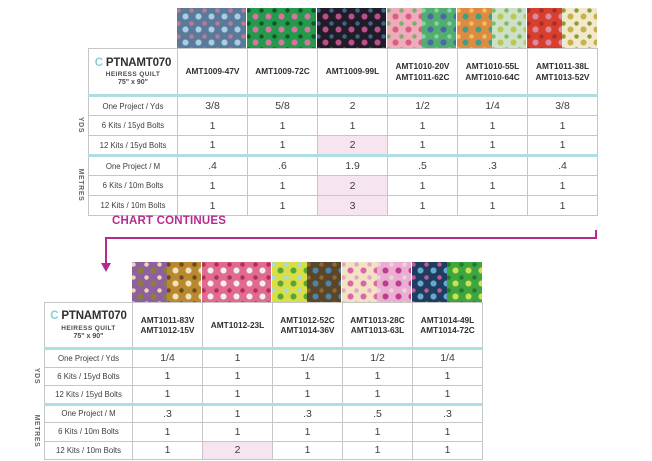 The image size is (652, 461). What do you see at coordinates (377, 412) in the screenshot?
I see `value-cell: .5` at bounding box center [377, 412].